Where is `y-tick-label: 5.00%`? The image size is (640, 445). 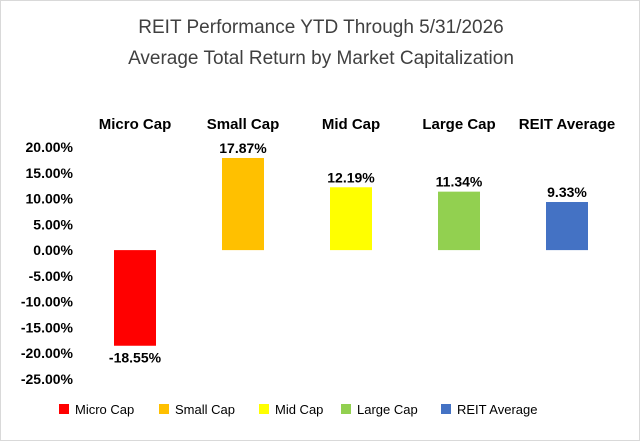 y-tick-label: 5.00% is located at coordinates (53, 224).